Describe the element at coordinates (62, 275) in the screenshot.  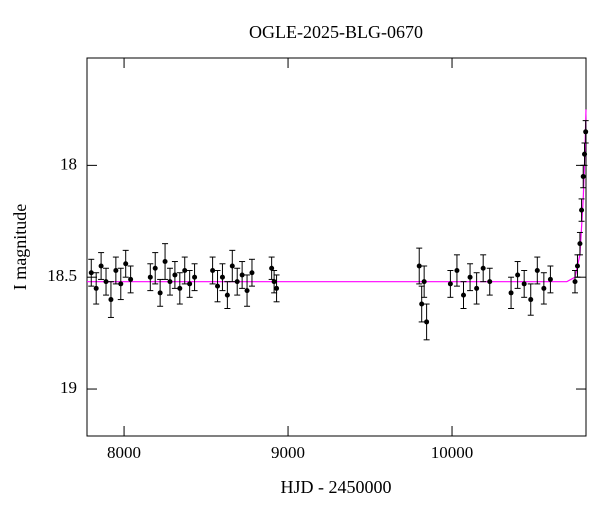
I see `y-tick-label: 18.5` at that location.